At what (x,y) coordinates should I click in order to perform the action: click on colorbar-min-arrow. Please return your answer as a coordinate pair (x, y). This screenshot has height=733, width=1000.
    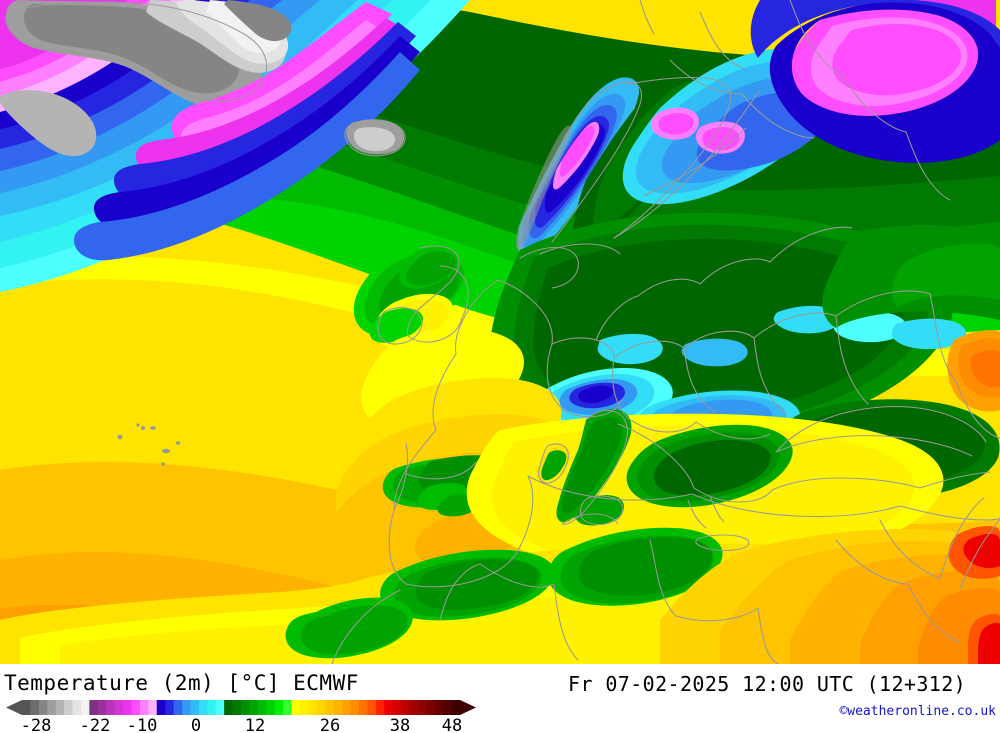
    Looking at the image, I should click on (14, 707).